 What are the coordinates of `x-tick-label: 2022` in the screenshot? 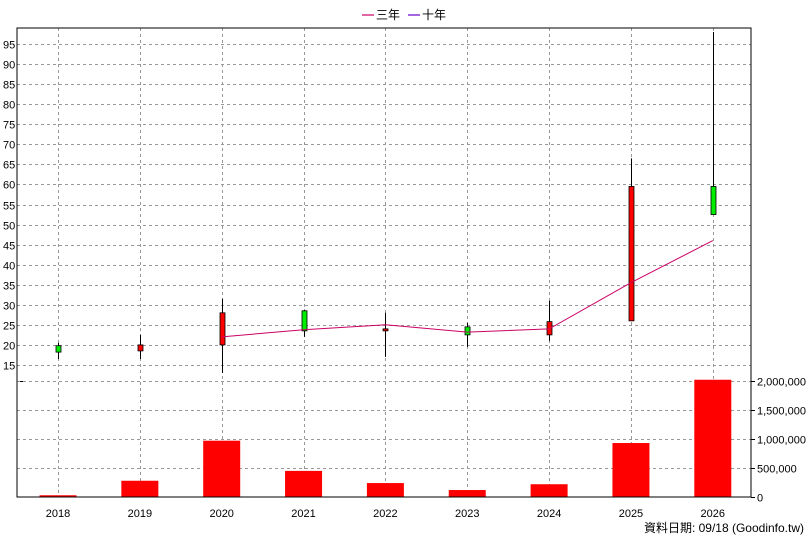 It's located at (385, 514).